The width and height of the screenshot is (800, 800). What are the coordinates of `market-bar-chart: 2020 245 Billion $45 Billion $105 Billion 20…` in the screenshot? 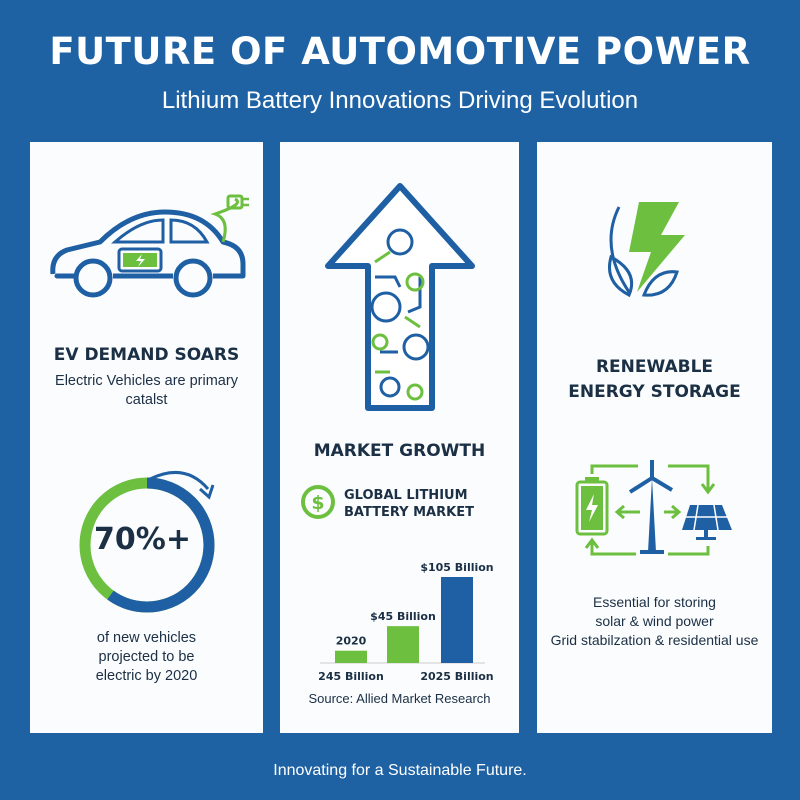 It's located at (405, 622).